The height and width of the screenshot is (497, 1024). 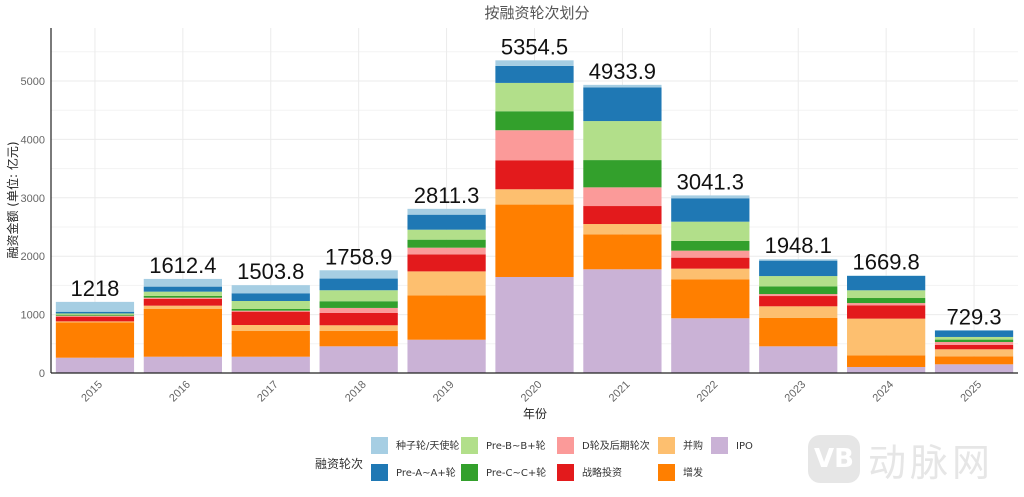 What do you see at coordinates (427, 445) in the screenshot?
I see `legend-label: 种子轮/天使轮` at bounding box center [427, 445].